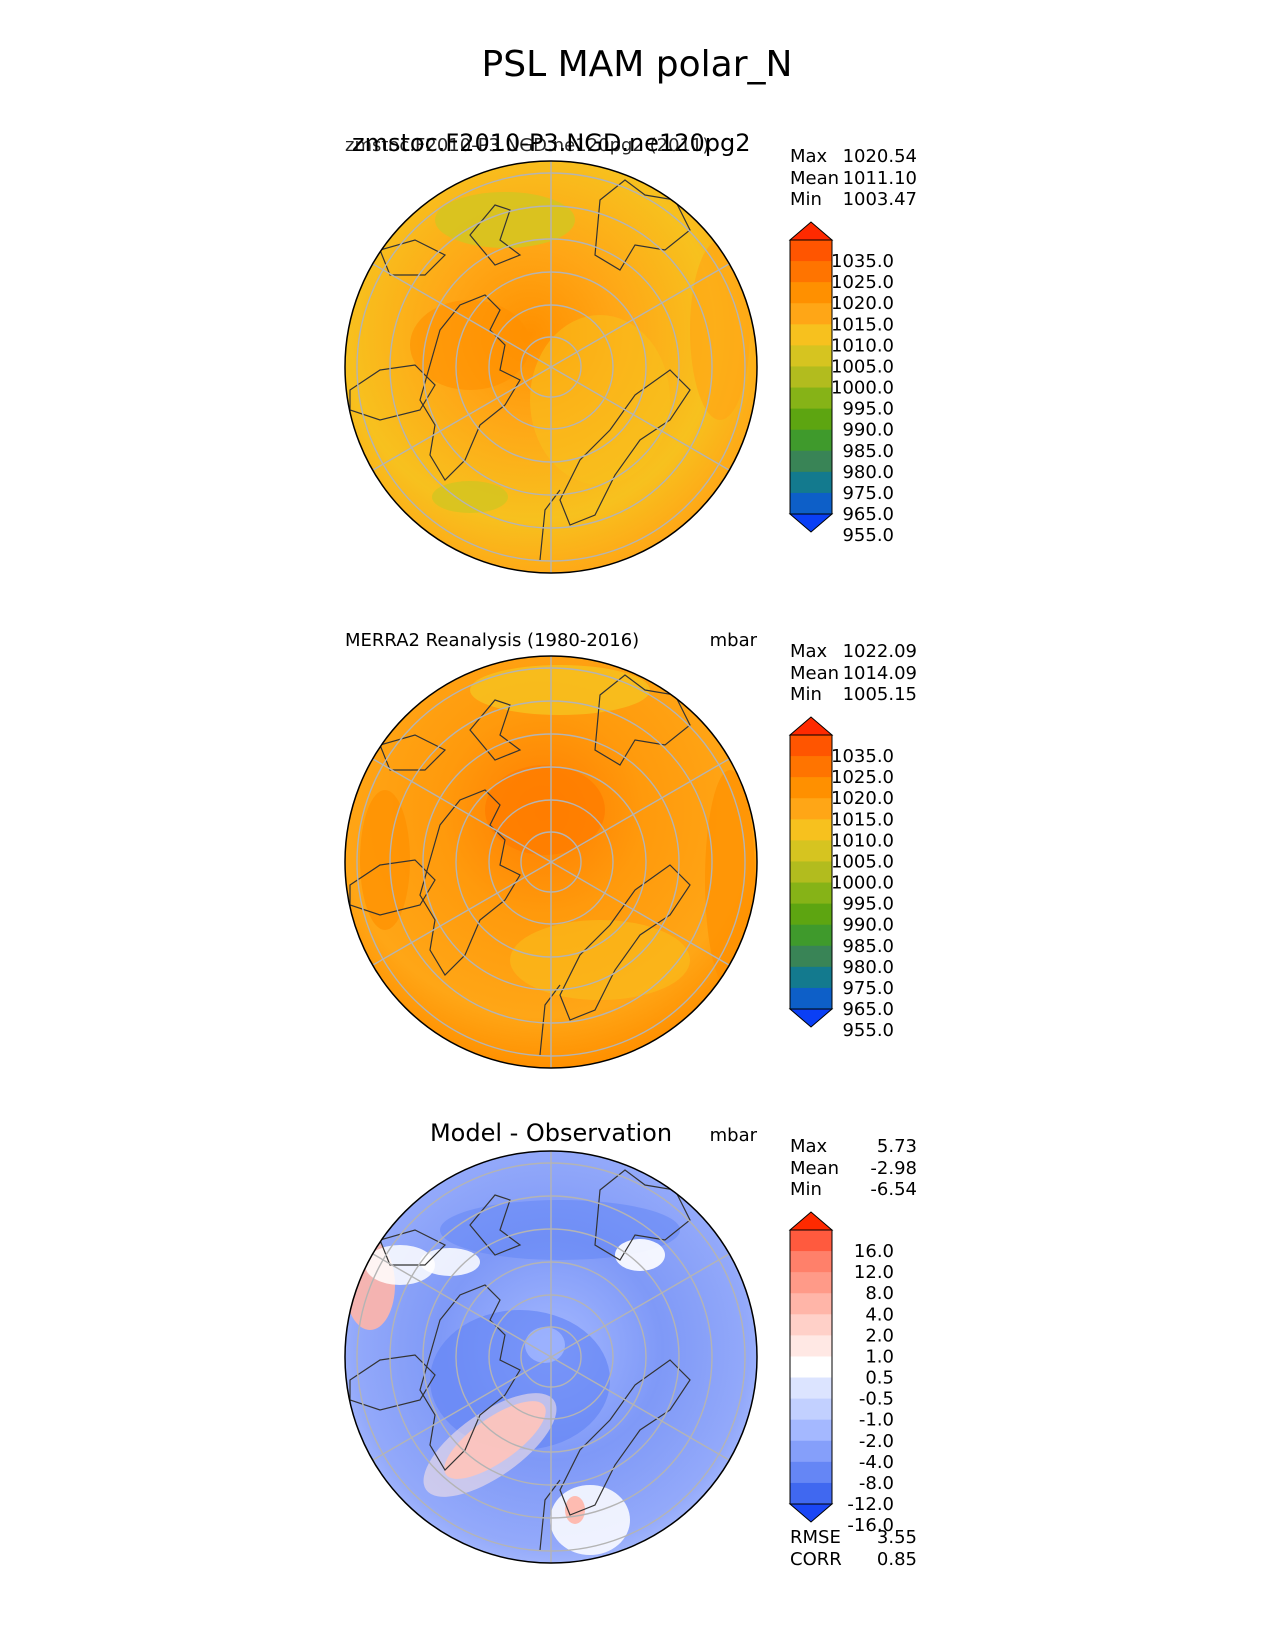 Image resolution: width=1275 pixels, height=1650 pixels. I want to click on colorbar-tick-label: -12.0, so click(870, 1504).